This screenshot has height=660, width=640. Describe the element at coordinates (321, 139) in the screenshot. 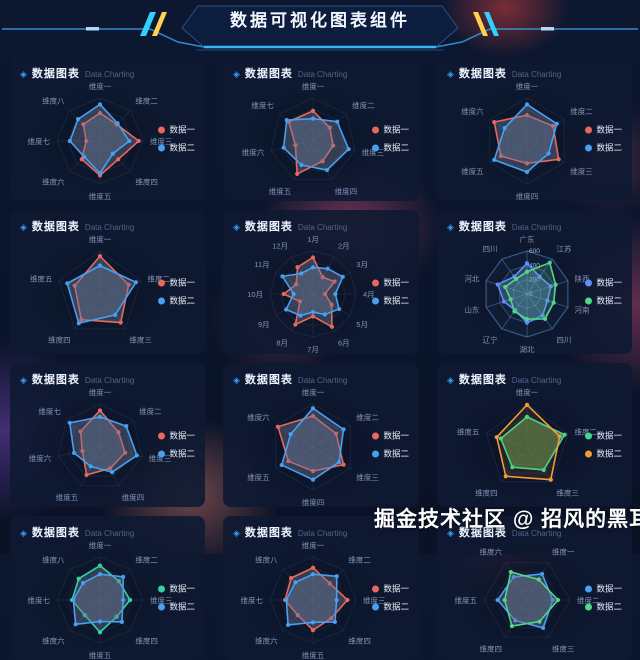

I see `radar-chart: 维度一 维度二 维度三 维度四 维度五 维度六 维度七 数据一 数据二` at that location.